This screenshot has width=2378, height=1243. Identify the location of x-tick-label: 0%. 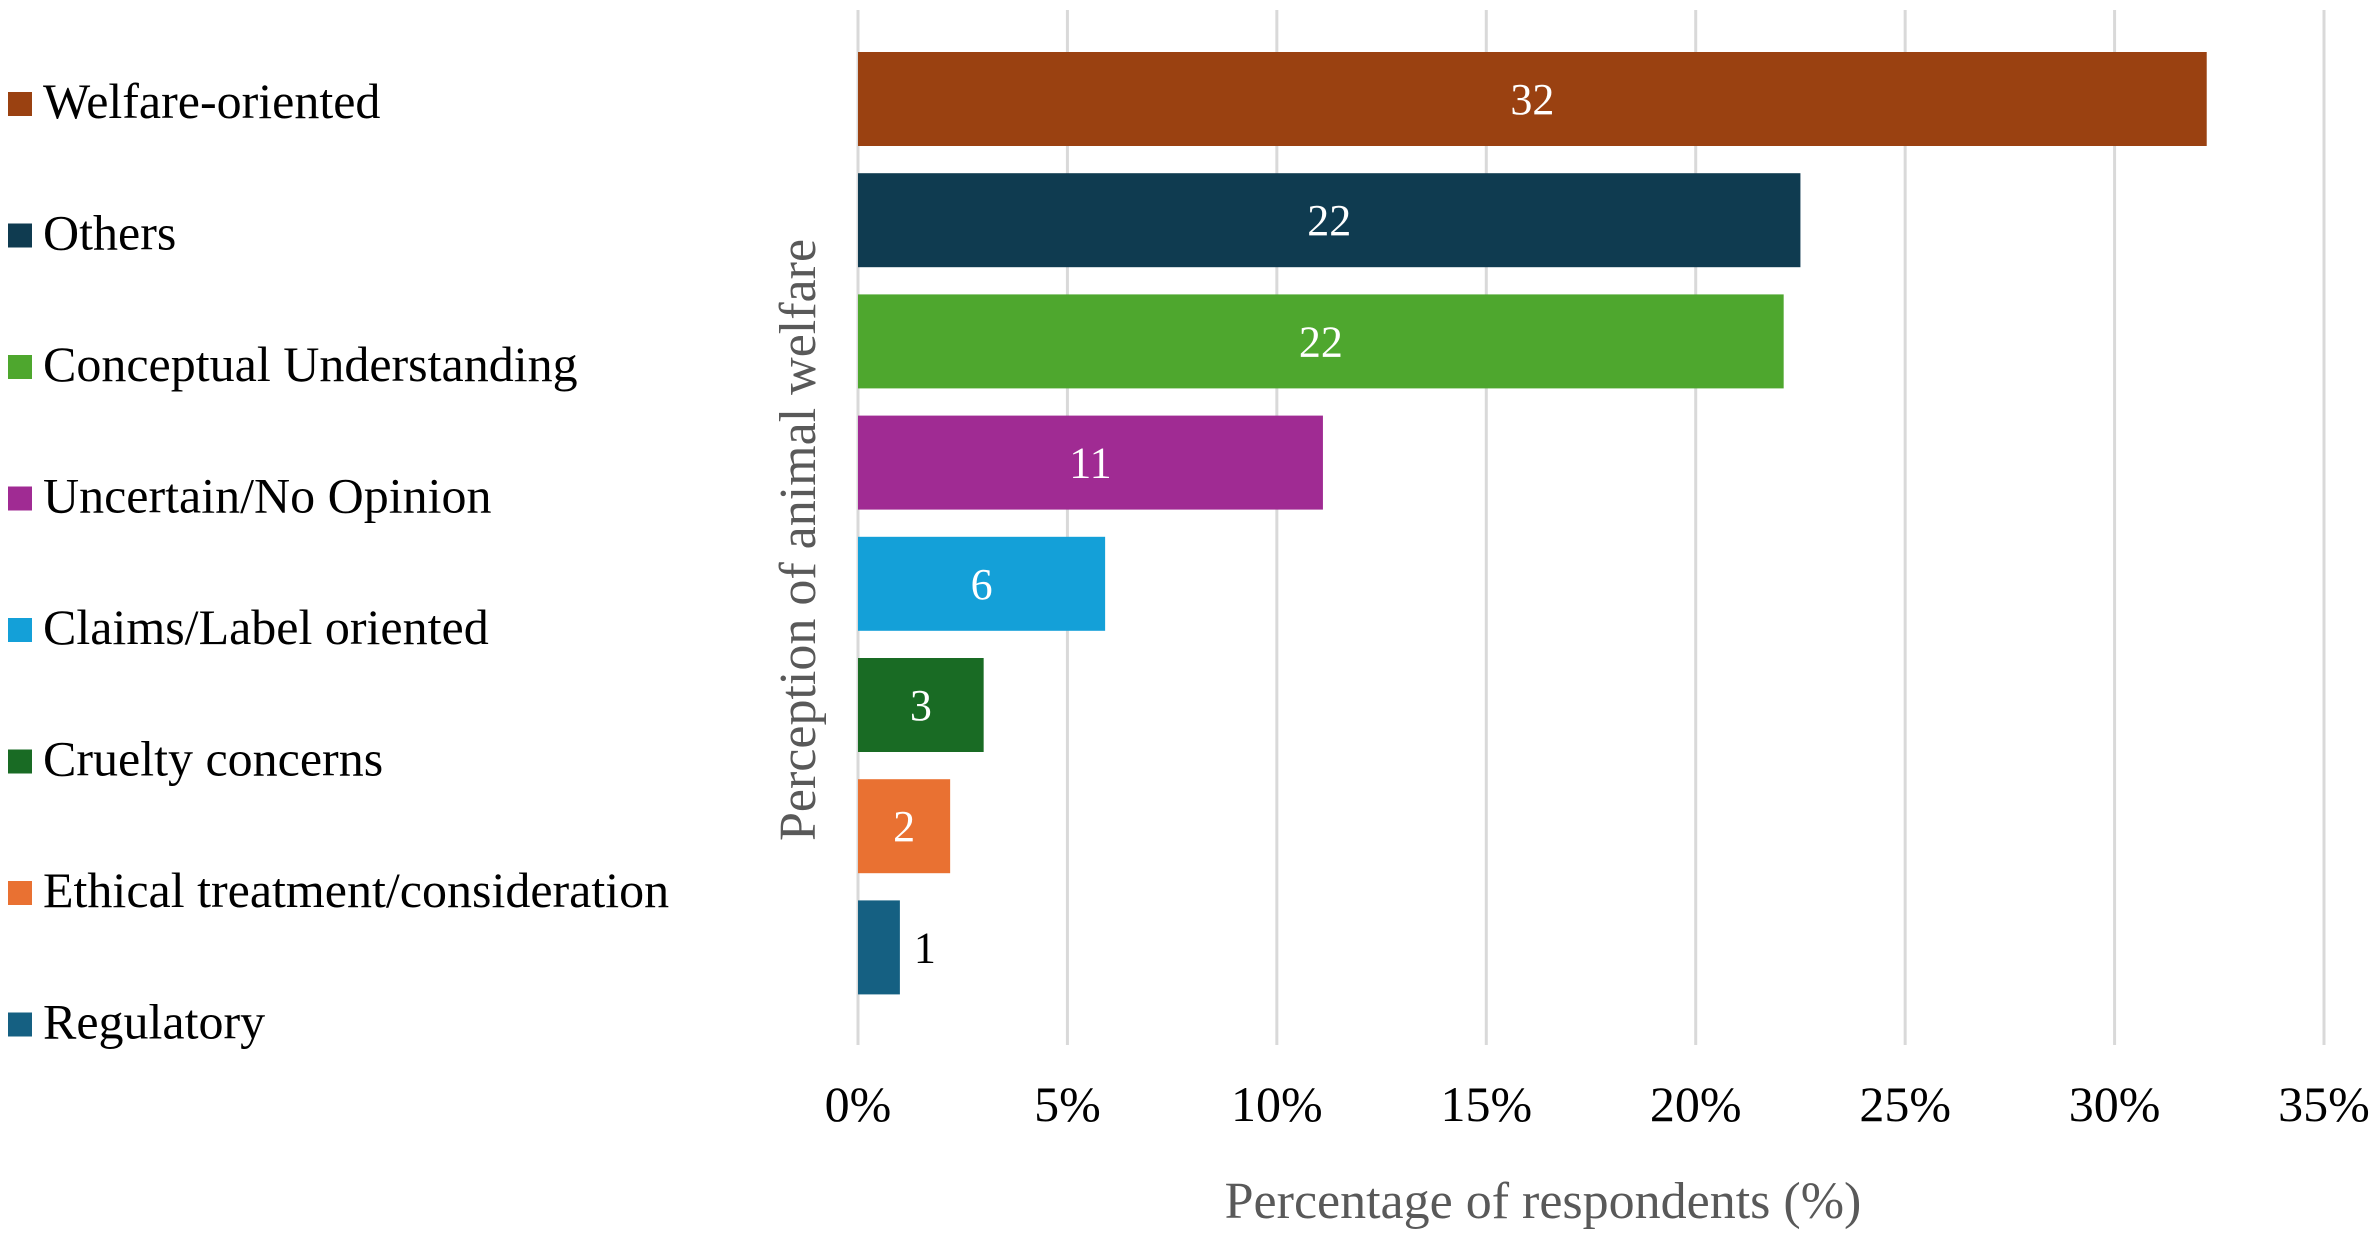
(858, 1104).